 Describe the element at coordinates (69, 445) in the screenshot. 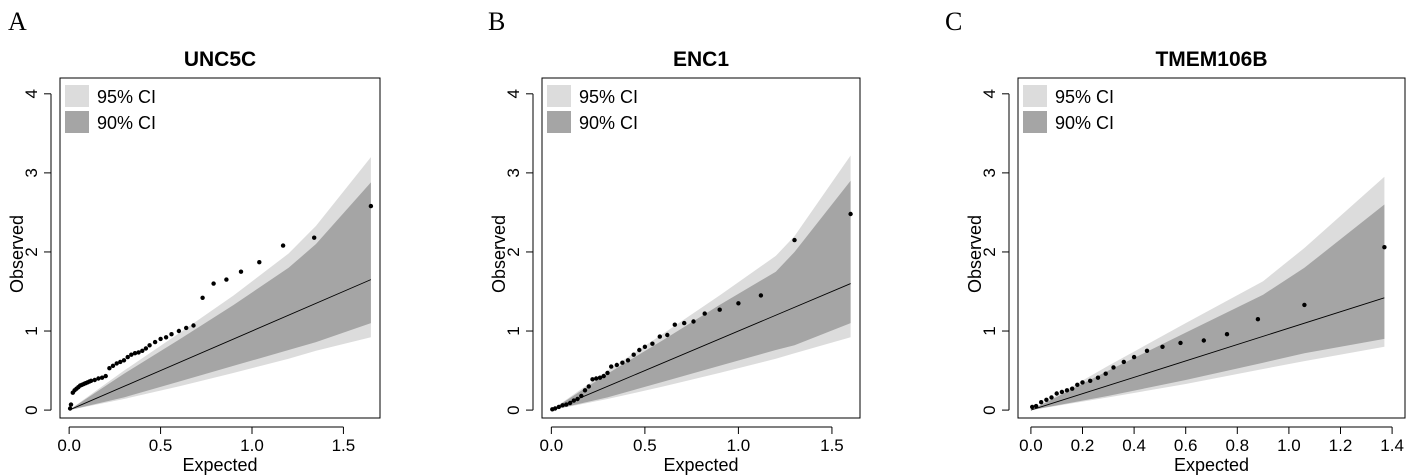

I see `x-tick-label: 0.0` at that location.